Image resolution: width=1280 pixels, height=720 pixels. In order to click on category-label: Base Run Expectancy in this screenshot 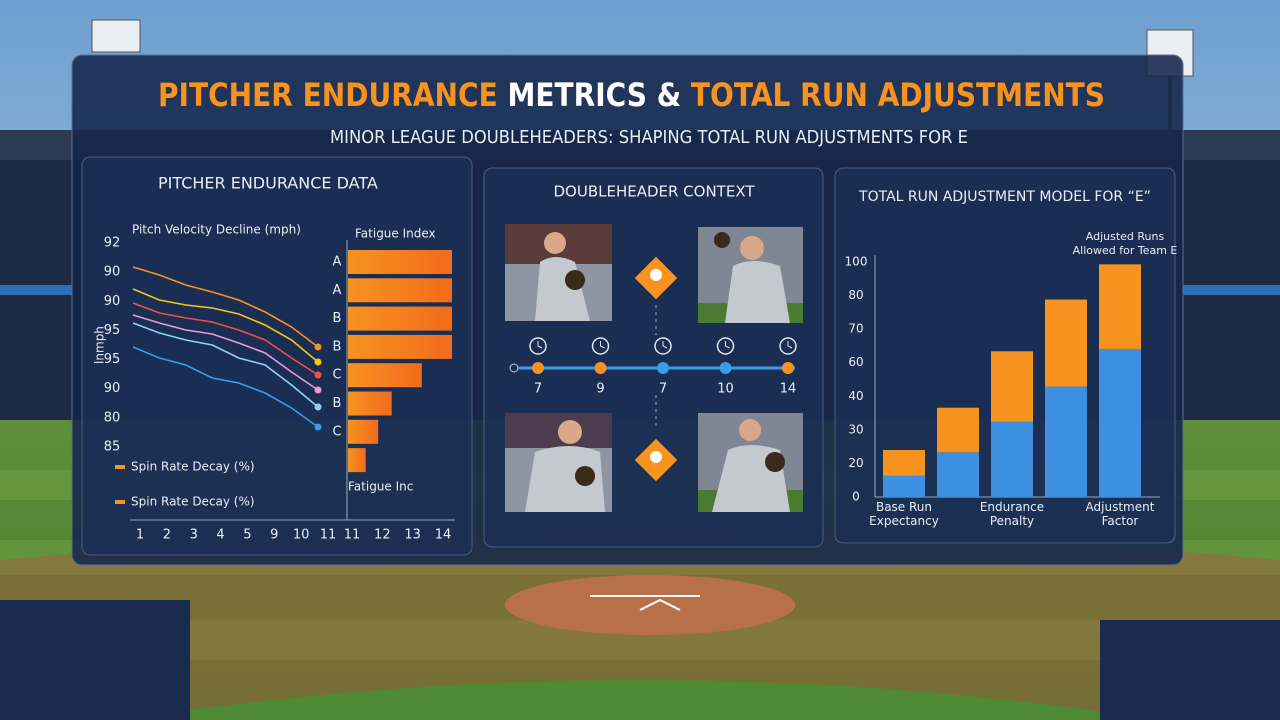, I will do `click(904, 514)`.